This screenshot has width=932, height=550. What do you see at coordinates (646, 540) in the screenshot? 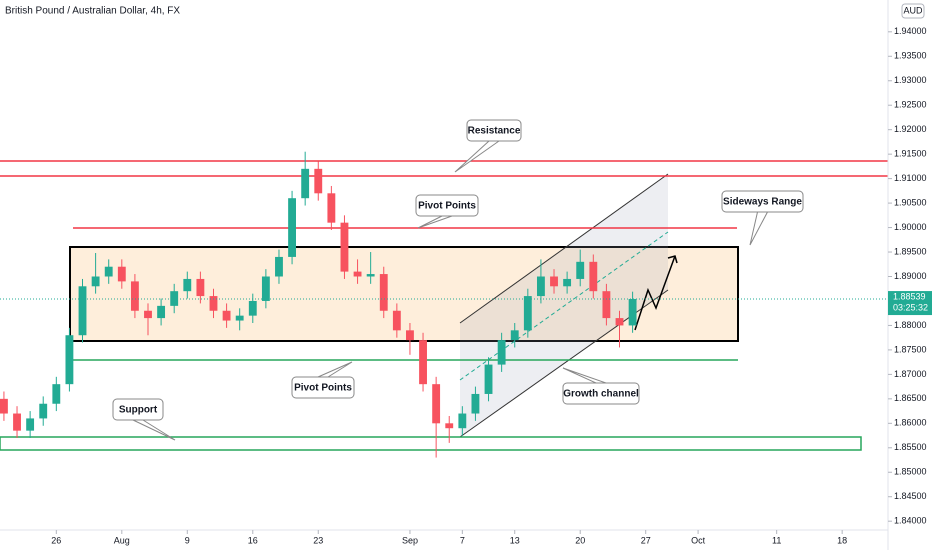
I see `x-tick-label: 27` at bounding box center [646, 540].